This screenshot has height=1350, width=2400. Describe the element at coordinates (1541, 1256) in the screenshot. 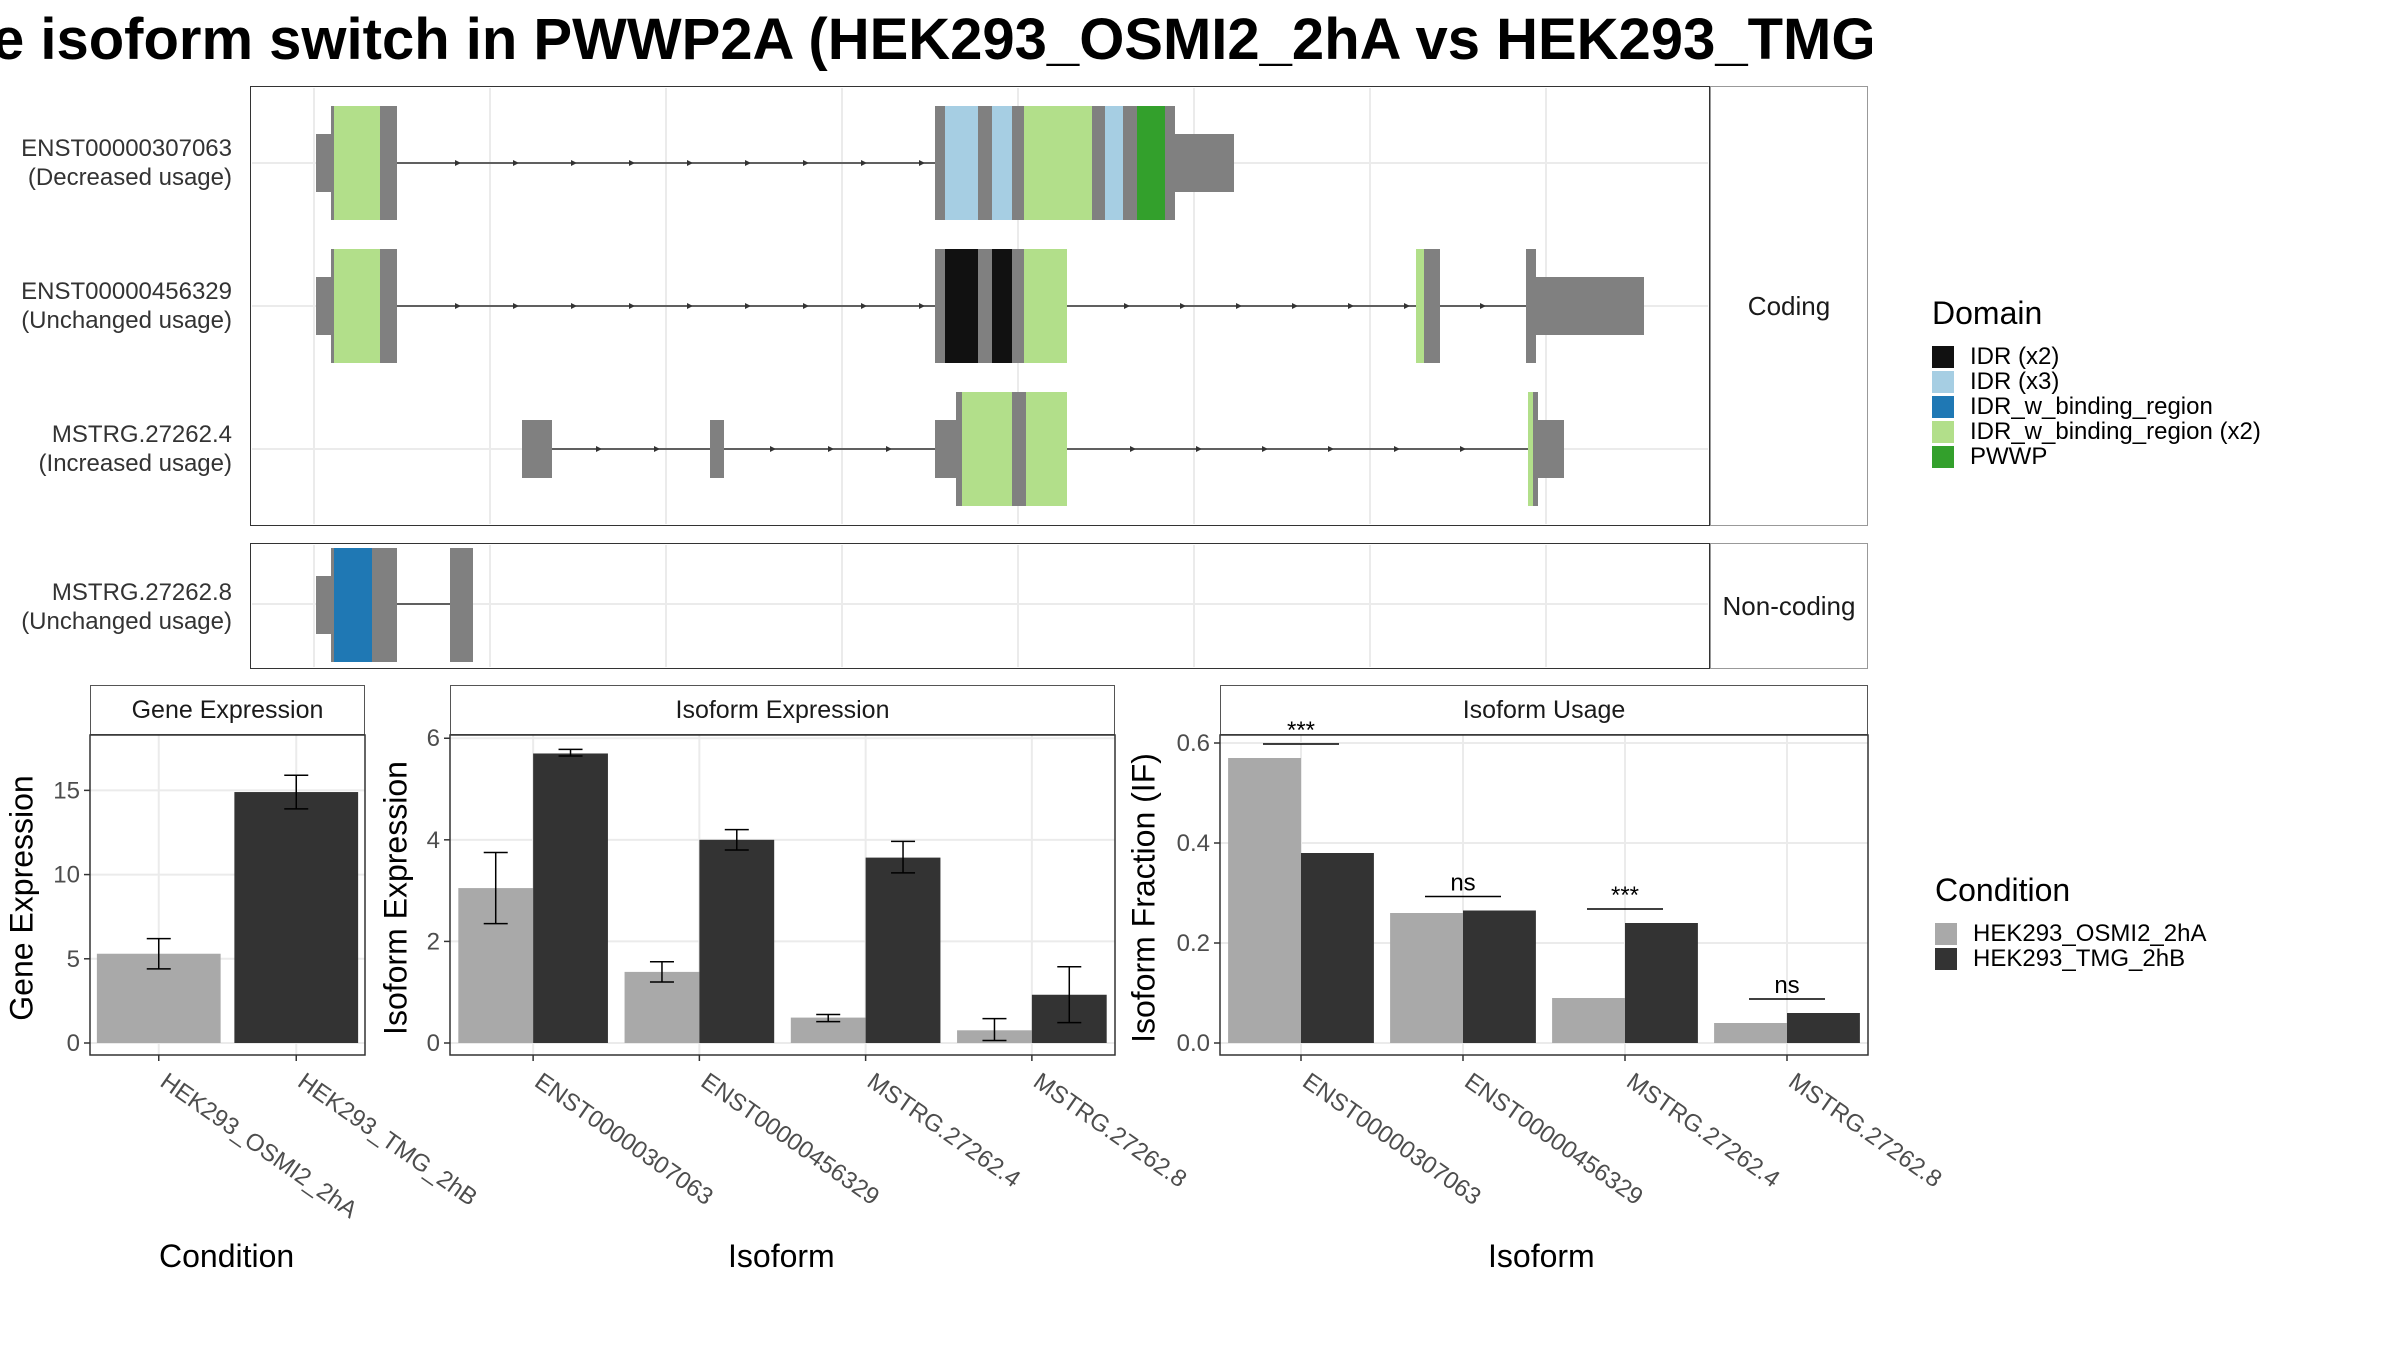

I see `isoform-usage-xlabel: Isoform` at that location.